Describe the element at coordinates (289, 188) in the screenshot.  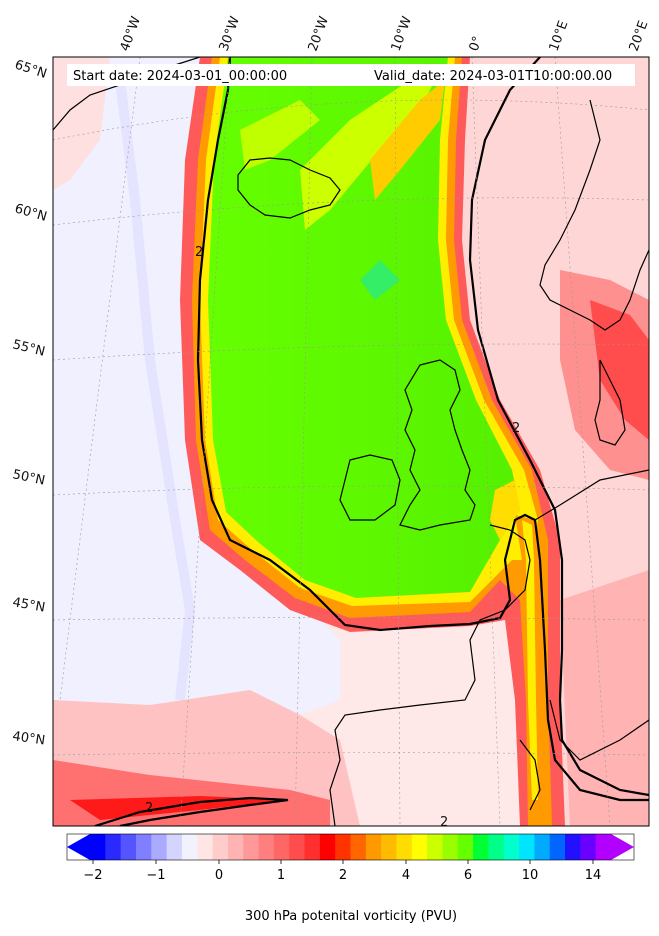
I see `coast-iceland` at that location.